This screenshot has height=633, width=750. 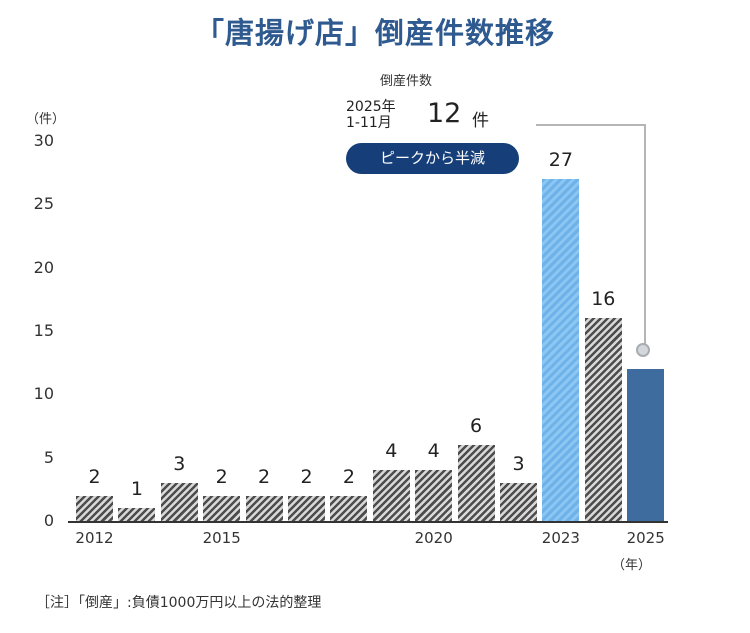 What do you see at coordinates (94, 508) in the screenshot?
I see `bar-2012` at bounding box center [94, 508].